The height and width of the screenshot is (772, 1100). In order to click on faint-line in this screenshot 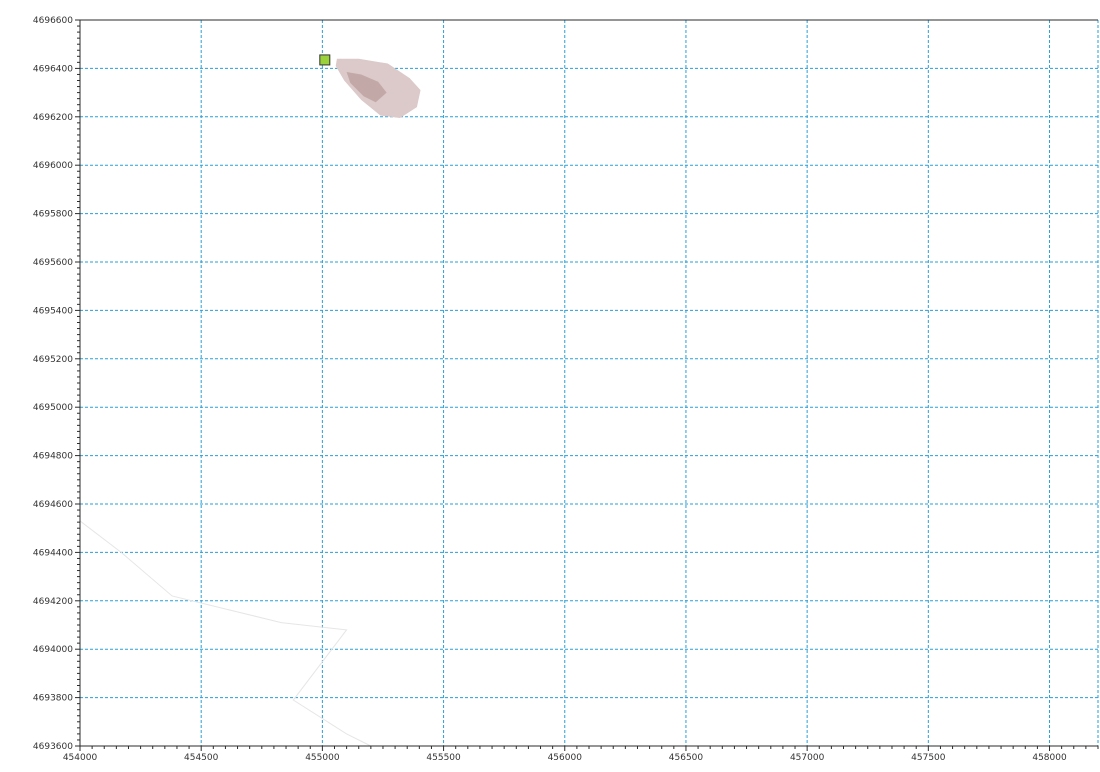, I will do `click(225, 633)`.